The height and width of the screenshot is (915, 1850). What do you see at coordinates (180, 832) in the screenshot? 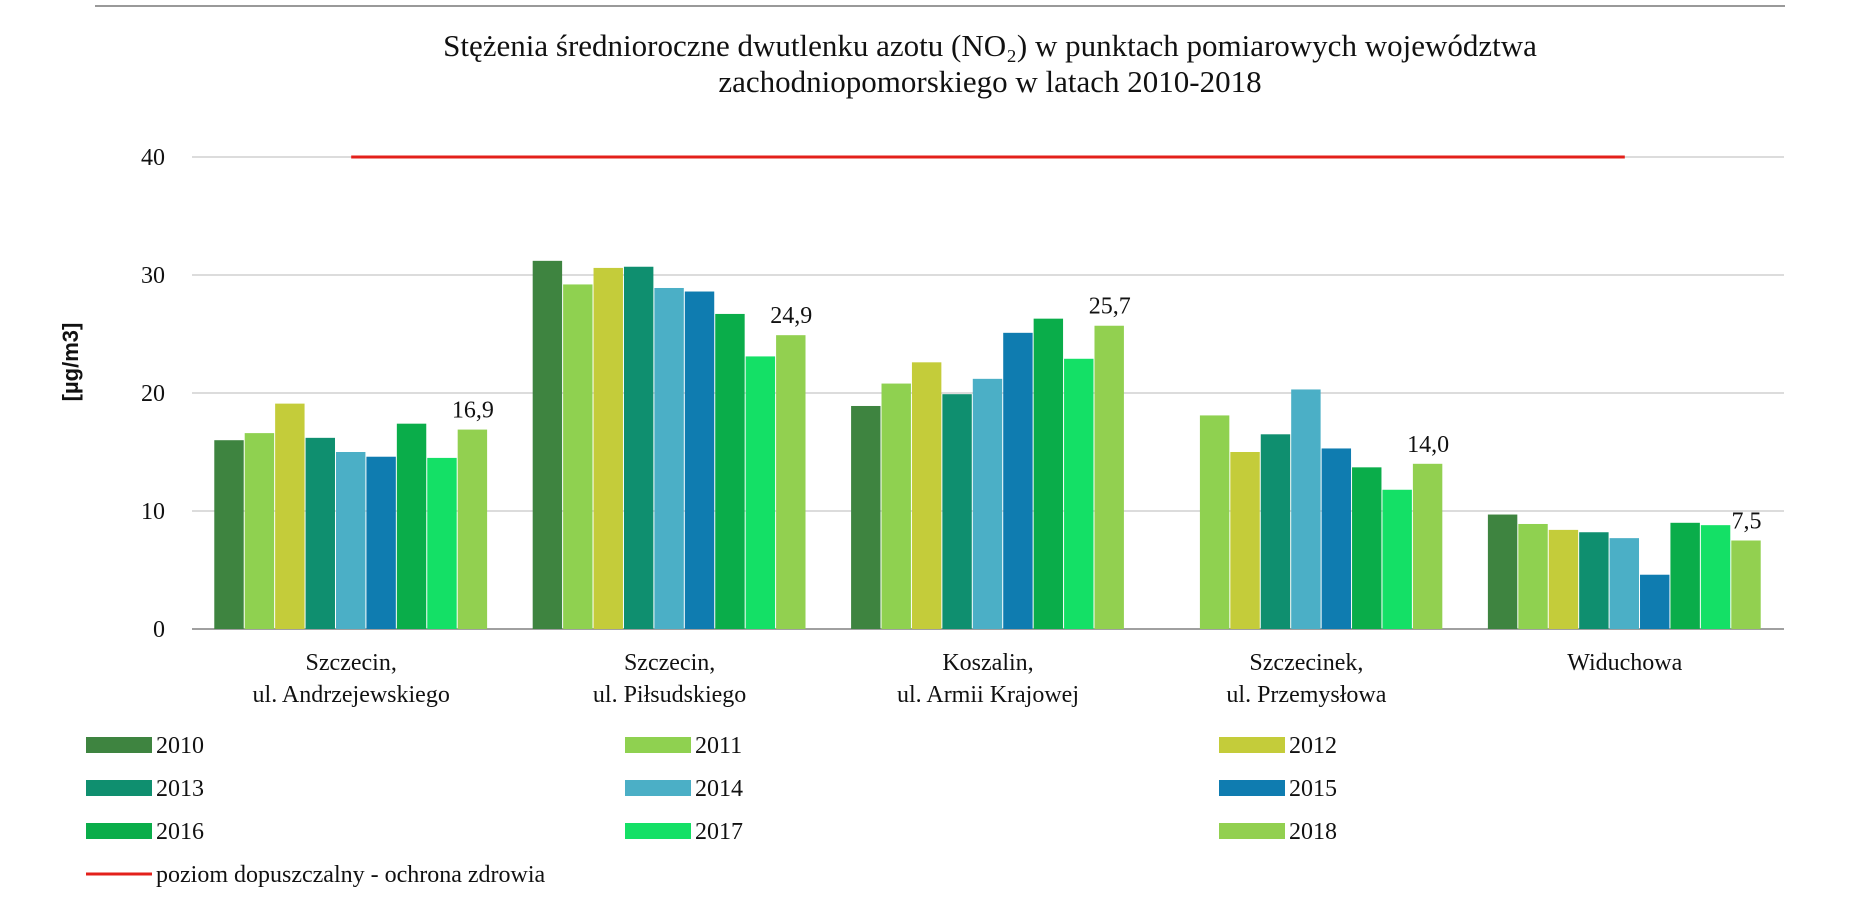
I see `legend-label: 2016` at bounding box center [180, 832].